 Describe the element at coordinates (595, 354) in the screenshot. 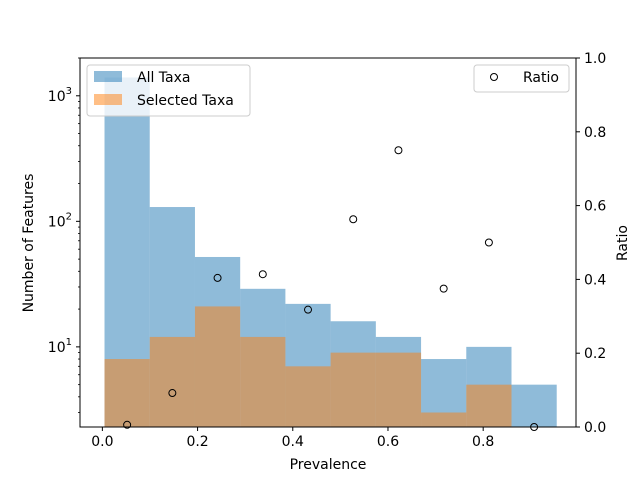

I see `right-y-tick-label-1: 0.2` at that location.